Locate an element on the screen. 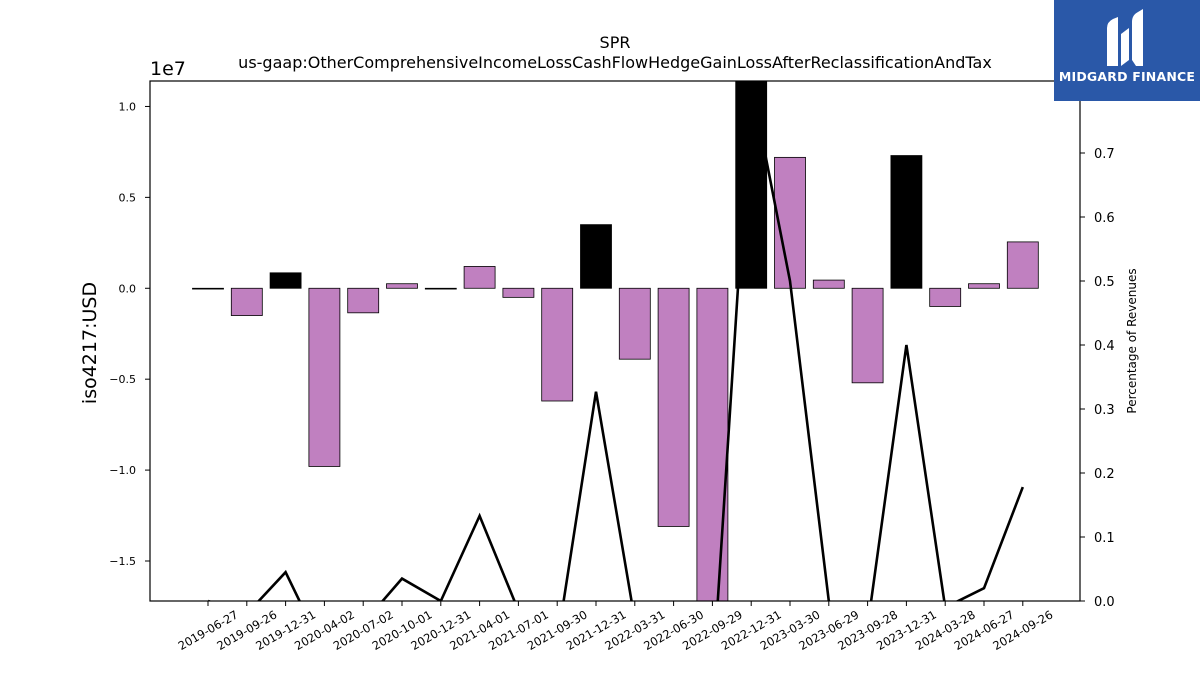 The width and height of the screenshot is (1200, 675). y2-tick-label: 0.2 is located at coordinates (1104, 474).